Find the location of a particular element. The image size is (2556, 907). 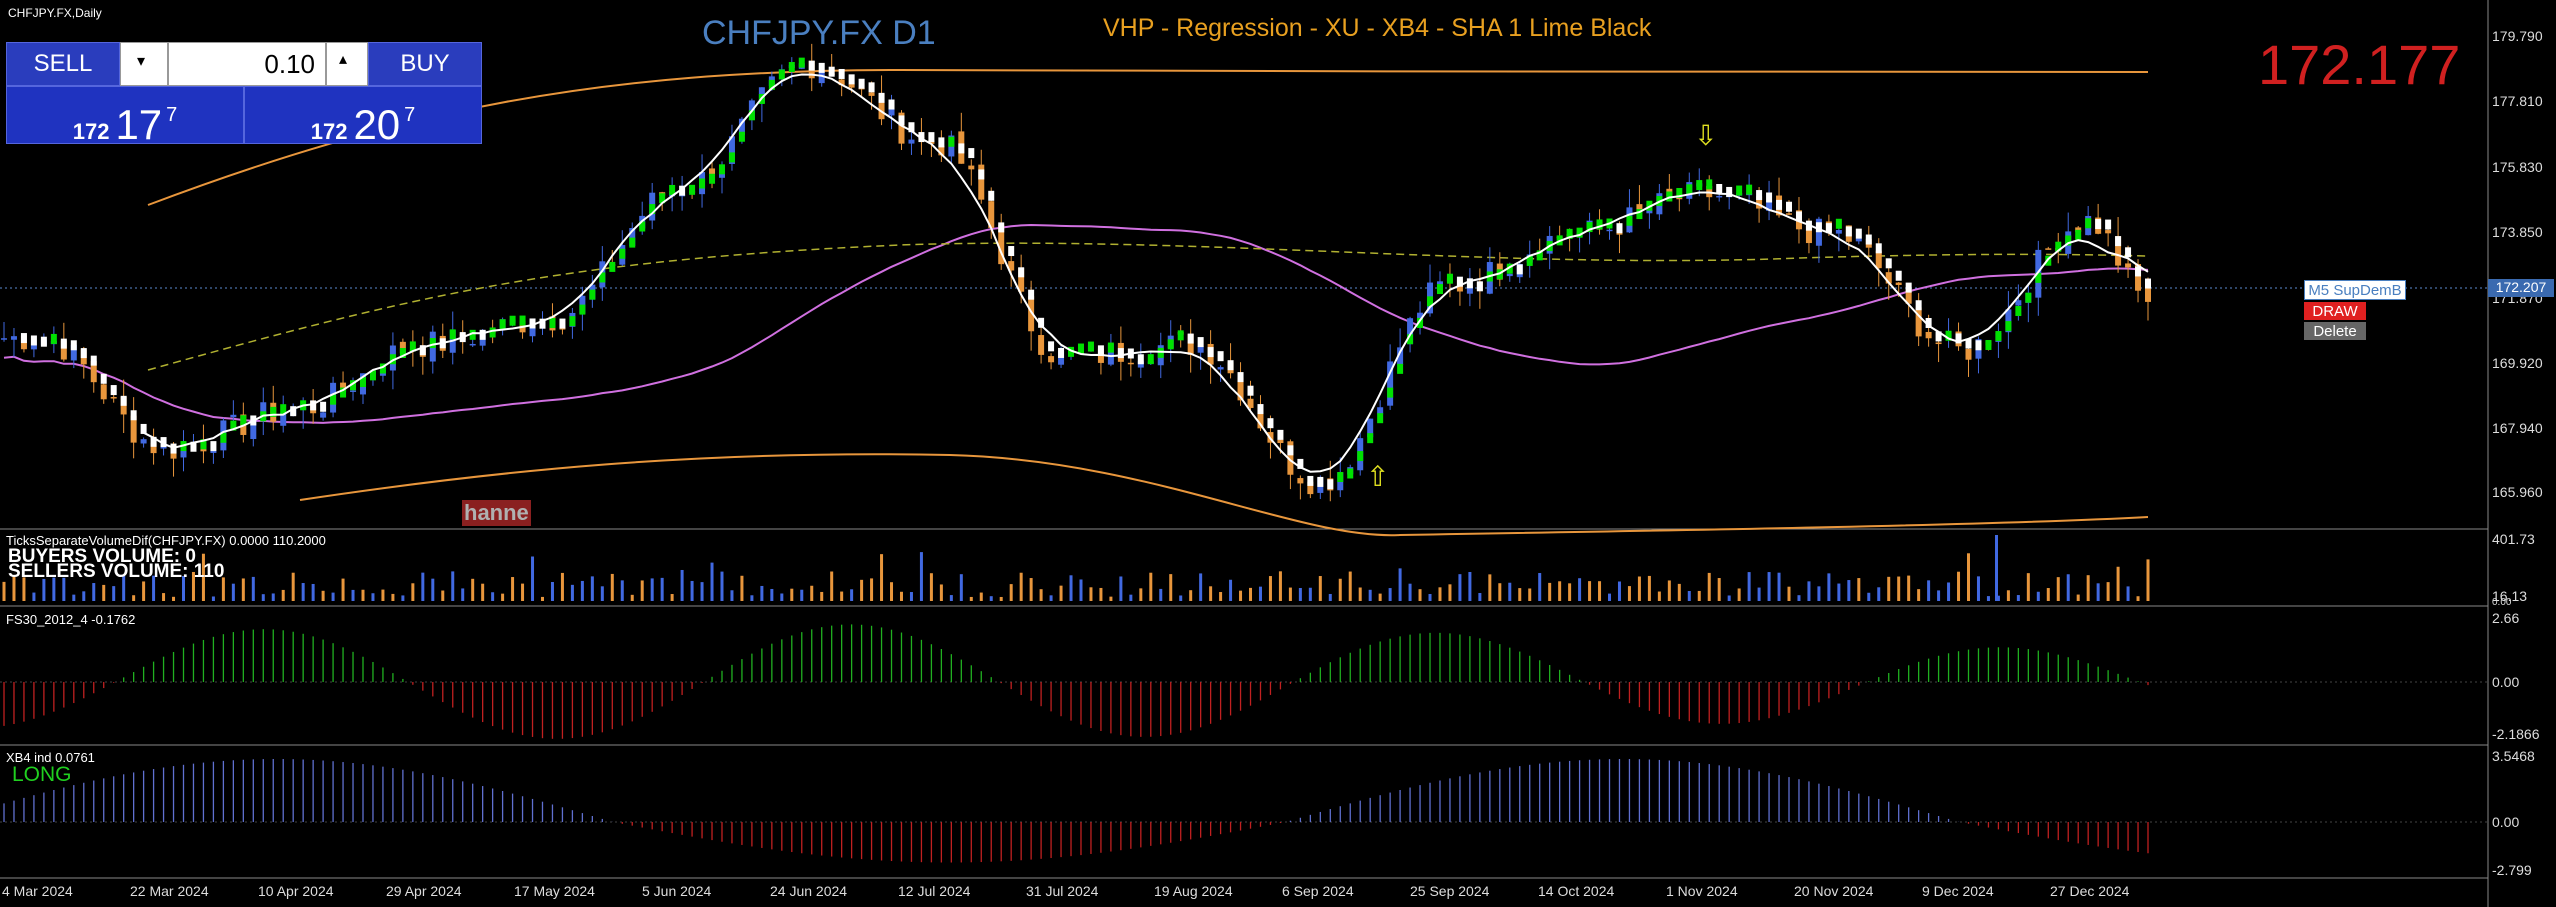

lot-increase-button: ▴ is located at coordinates (347, 64).